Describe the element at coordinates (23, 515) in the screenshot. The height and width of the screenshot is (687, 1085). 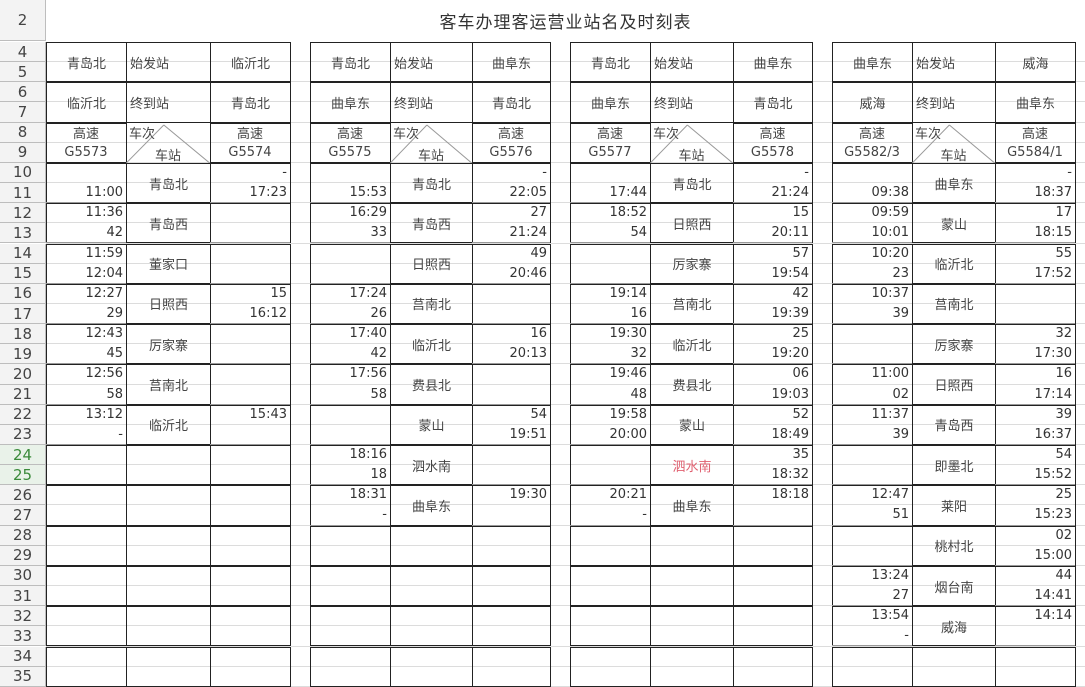
I see `row-header: 27` at that location.